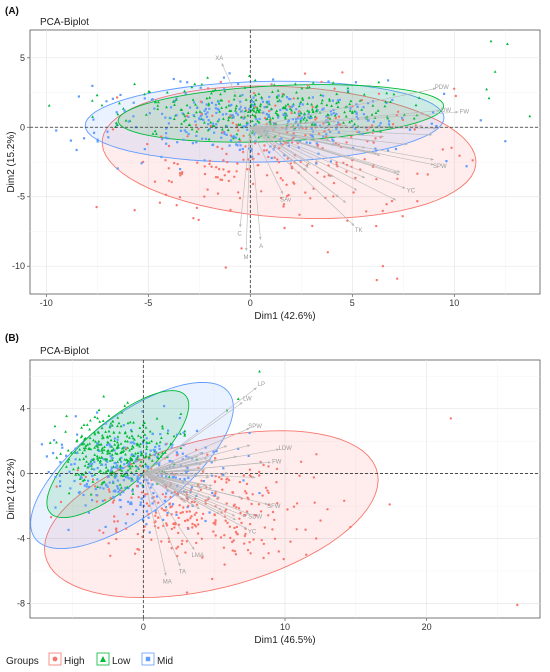  I want to click on y-tick-label: -5, so click(21, 197).